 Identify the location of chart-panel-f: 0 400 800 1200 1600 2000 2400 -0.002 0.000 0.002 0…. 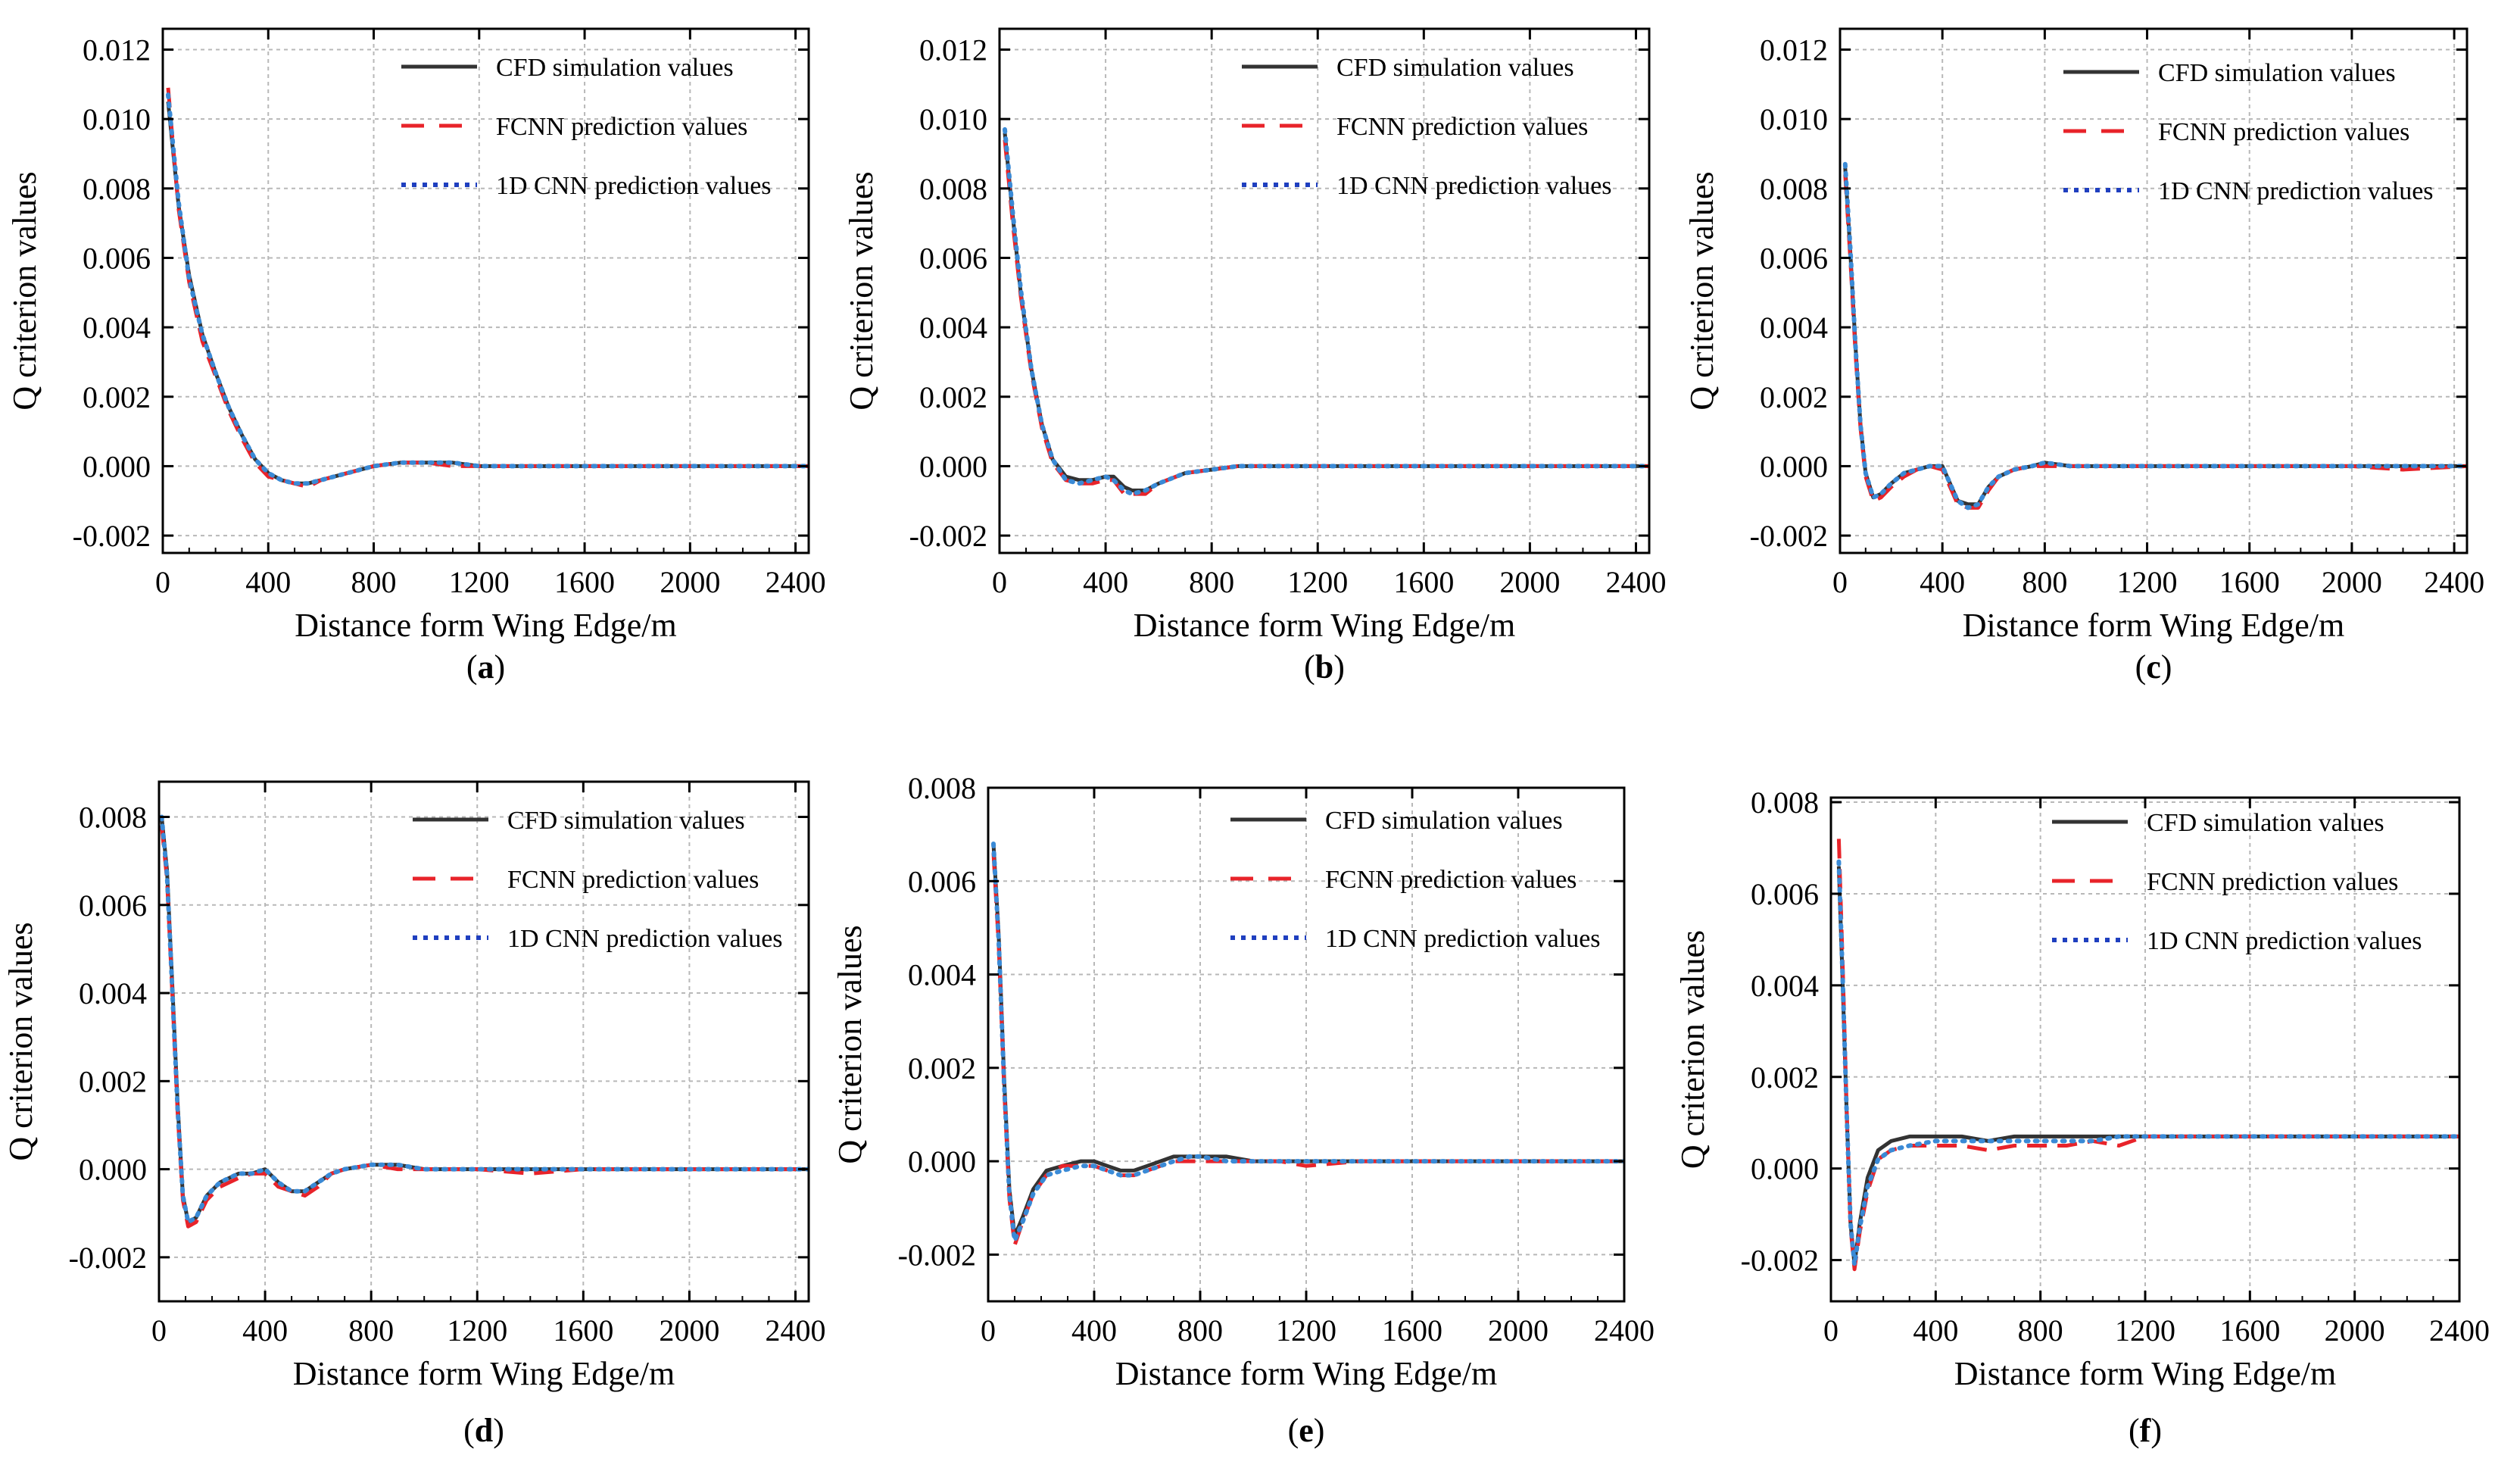
(2082, 1117).